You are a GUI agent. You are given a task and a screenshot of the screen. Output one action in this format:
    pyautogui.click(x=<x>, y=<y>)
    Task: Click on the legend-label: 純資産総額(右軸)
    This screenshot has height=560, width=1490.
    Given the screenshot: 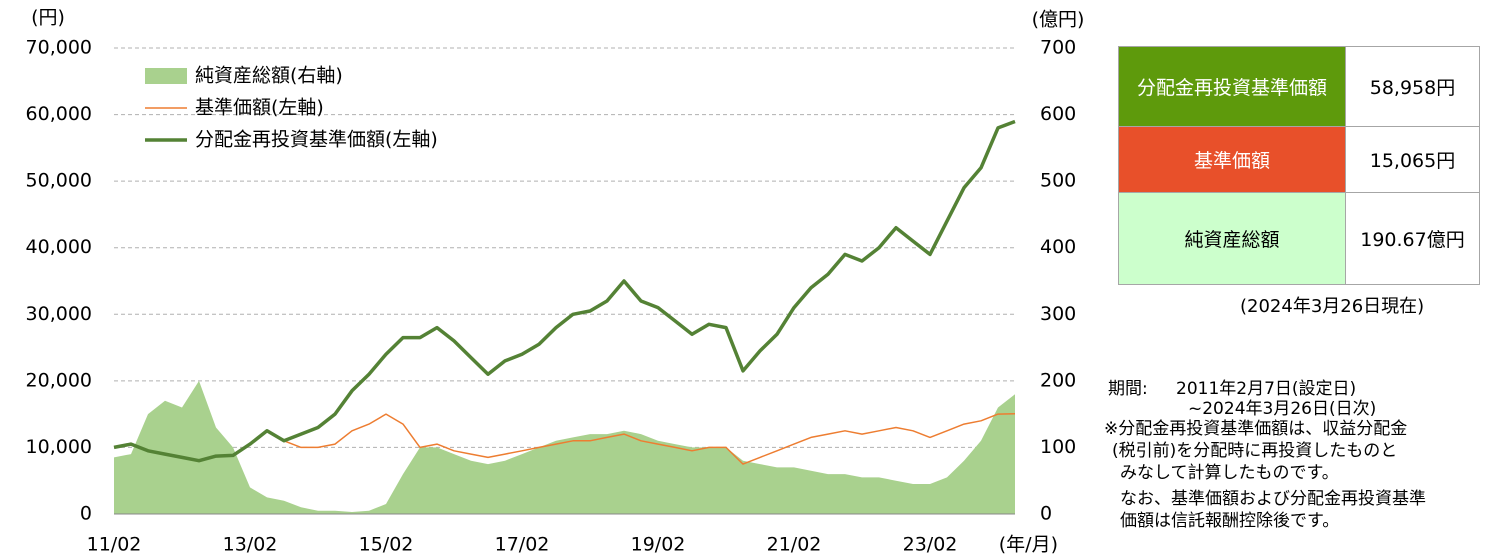 What is the action you would take?
    pyautogui.click(x=269, y=76)
    